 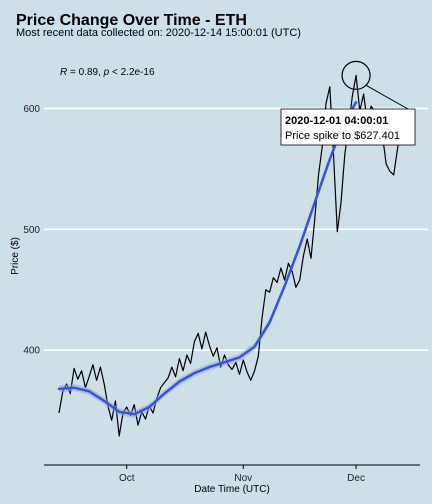 I want to click on r-value: = 0.89,, so click(x=85, y=72).